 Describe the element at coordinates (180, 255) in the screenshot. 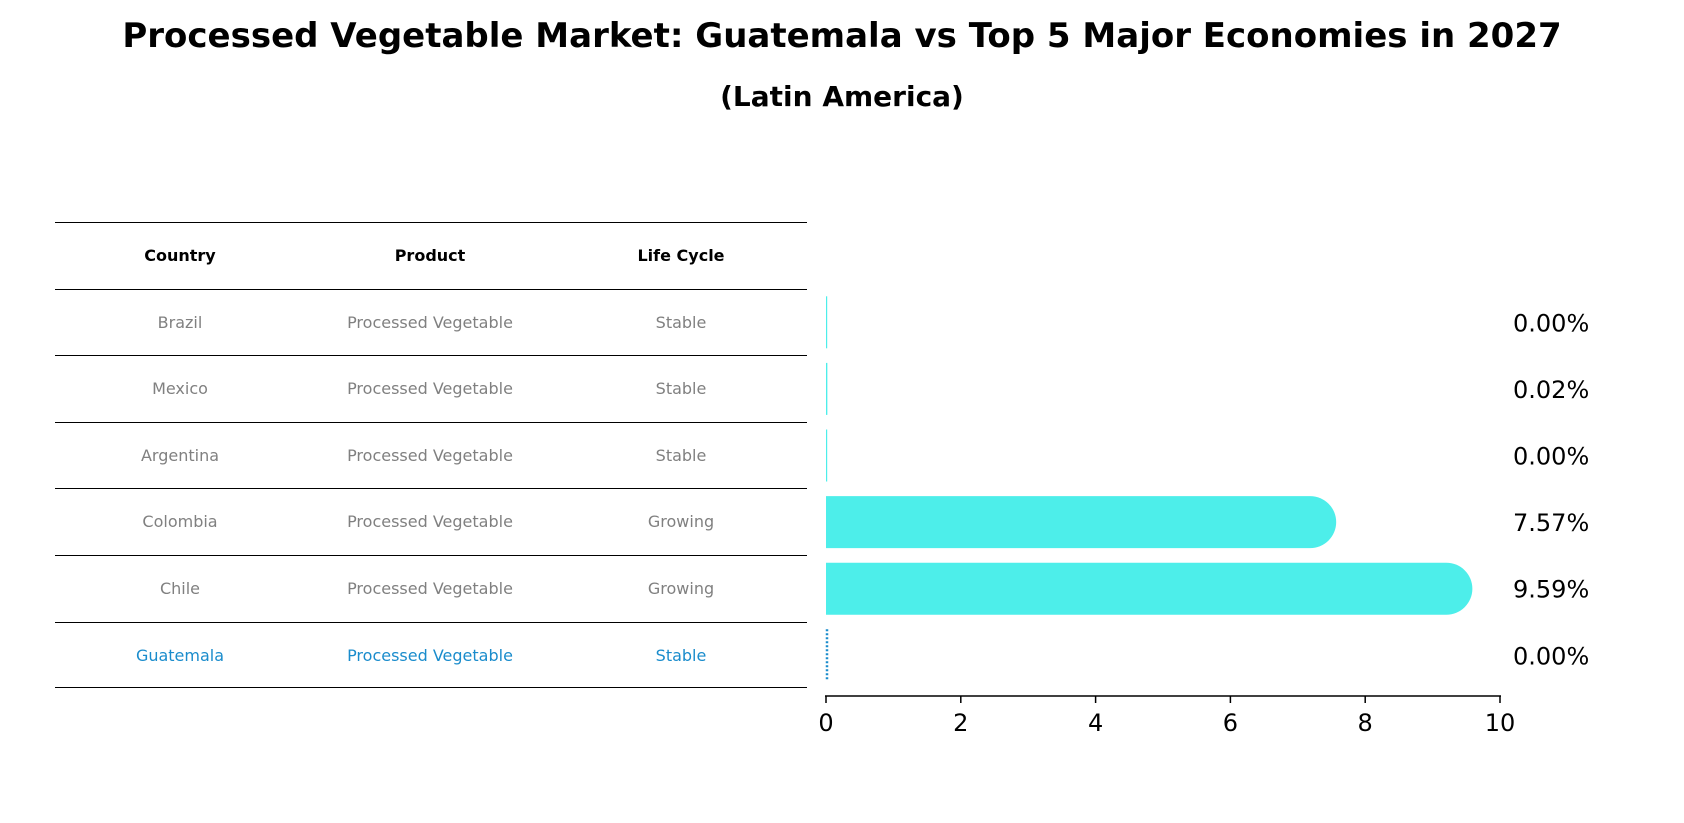

I see `header-country: Country` at that location.